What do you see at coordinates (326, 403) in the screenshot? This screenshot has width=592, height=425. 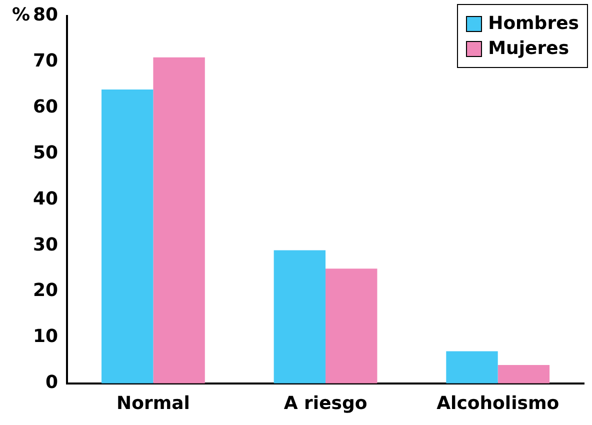 I see `x-tick-label: A riesgo` at bounding box center [326, 403].